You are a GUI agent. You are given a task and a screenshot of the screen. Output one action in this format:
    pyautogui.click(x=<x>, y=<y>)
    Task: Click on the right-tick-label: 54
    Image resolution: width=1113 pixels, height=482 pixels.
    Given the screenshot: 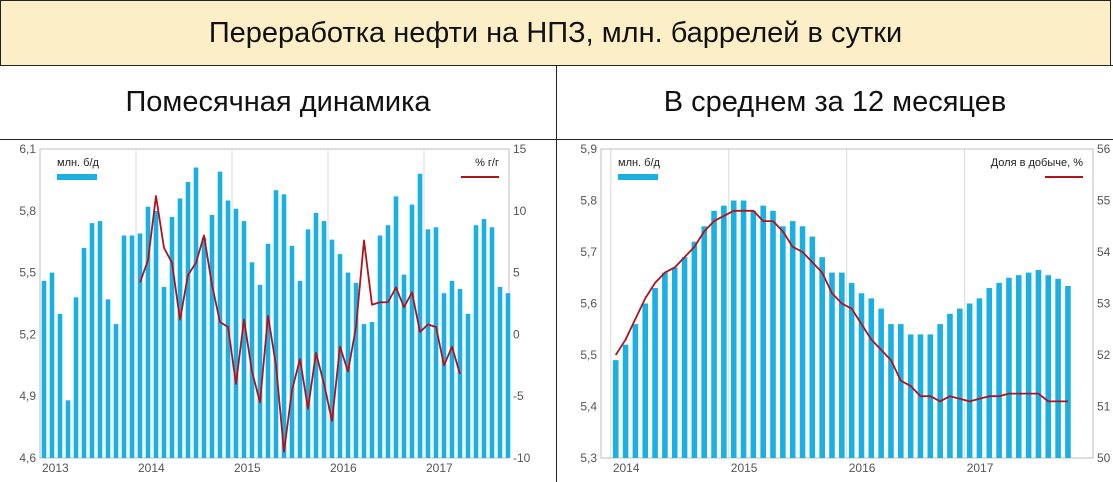 What is the action you would take?
    pyautogui.click(x=1104, y=252)
    